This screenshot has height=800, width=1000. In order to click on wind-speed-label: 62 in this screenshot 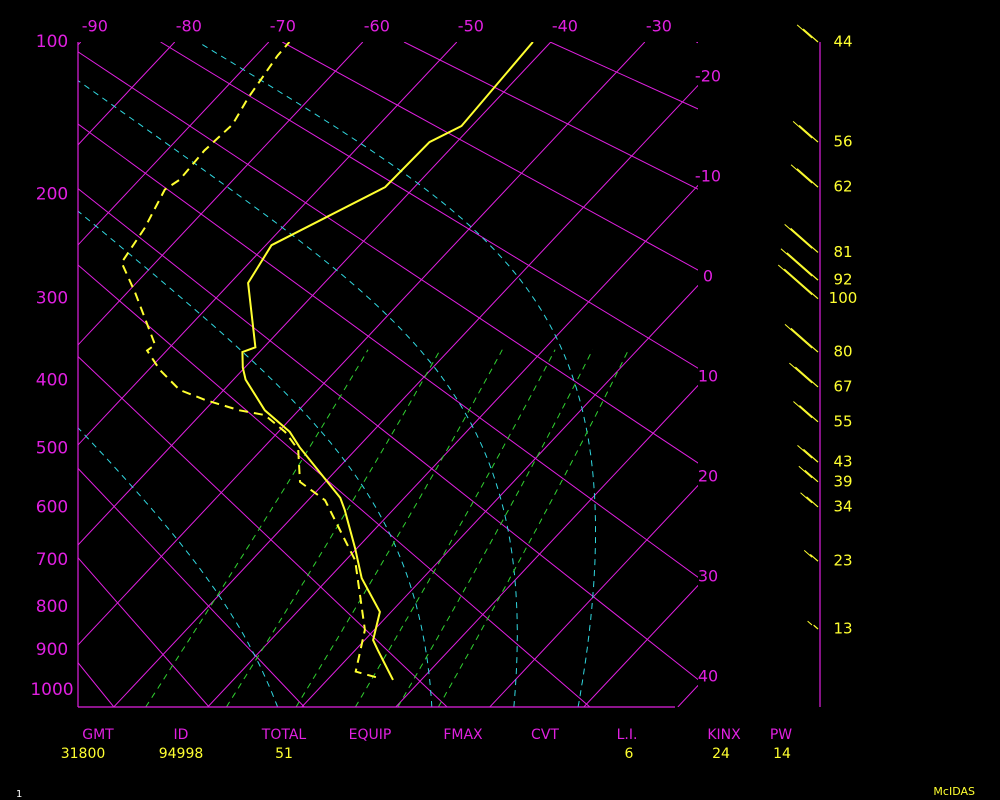, I will do `click(842, 187)`.